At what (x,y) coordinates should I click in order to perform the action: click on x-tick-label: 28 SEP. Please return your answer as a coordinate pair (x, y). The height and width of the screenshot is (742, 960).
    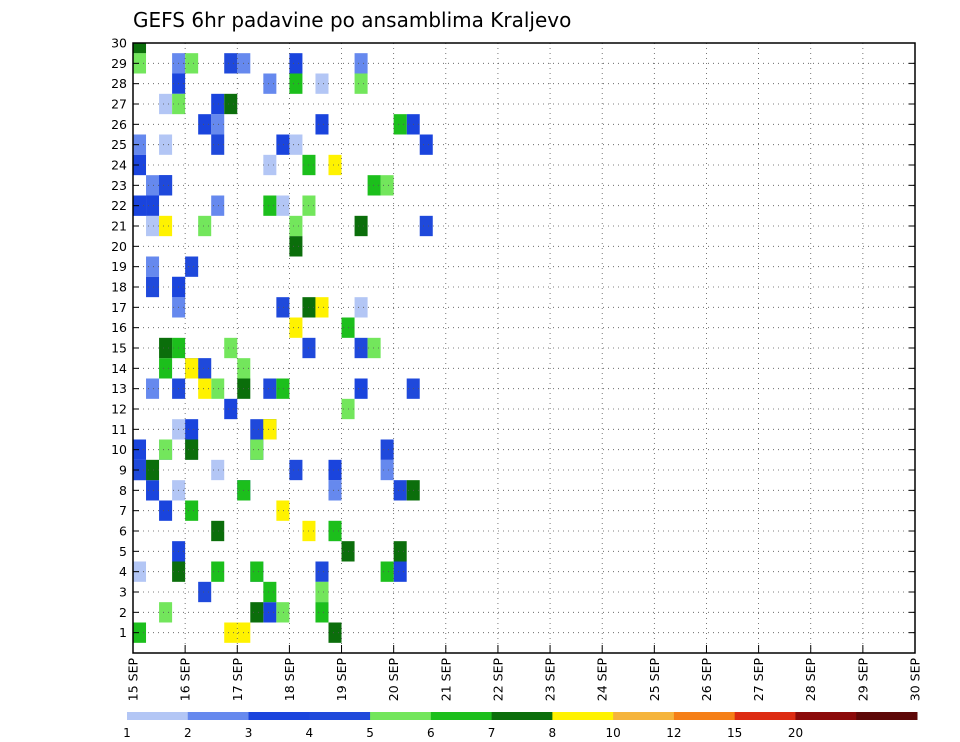
    Looking at the image, I should click on (810, 680).